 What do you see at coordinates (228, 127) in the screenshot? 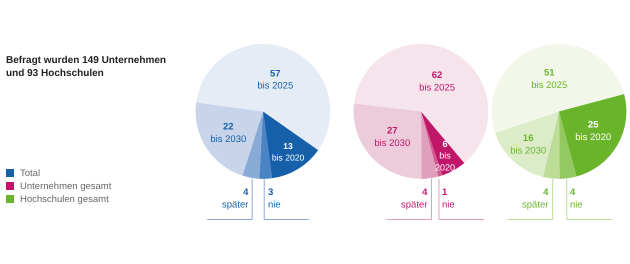
I see `data-label: 22` at bounding box center [228, 127].